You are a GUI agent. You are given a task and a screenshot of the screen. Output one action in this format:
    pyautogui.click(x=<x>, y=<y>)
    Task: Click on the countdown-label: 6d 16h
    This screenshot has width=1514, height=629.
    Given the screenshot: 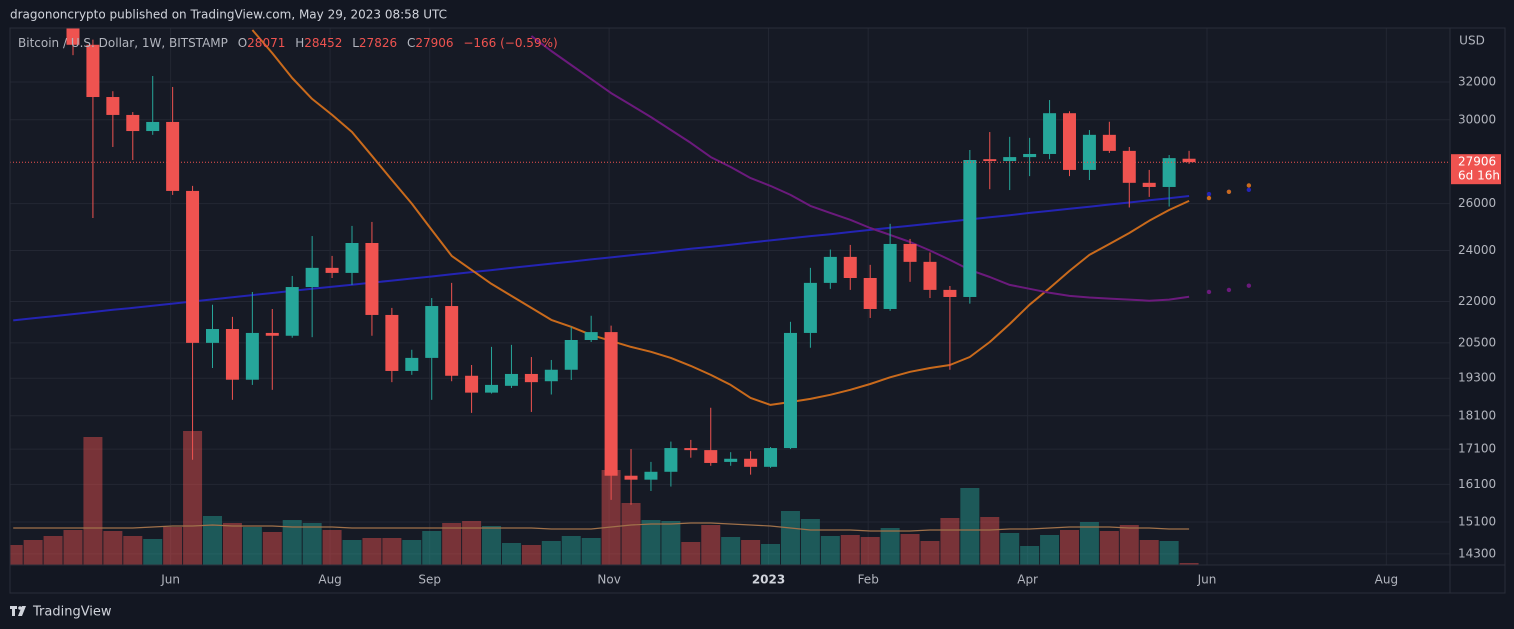 What is the action you would take?
    pyautogui.click(x=1479, y=176)
    